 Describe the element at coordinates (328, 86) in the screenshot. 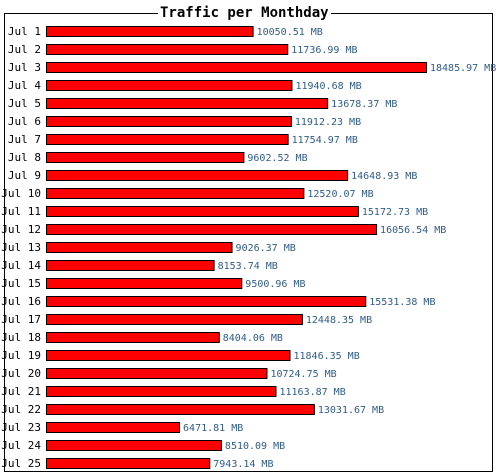

I see `value-label: 11940.68 MB` at that location.